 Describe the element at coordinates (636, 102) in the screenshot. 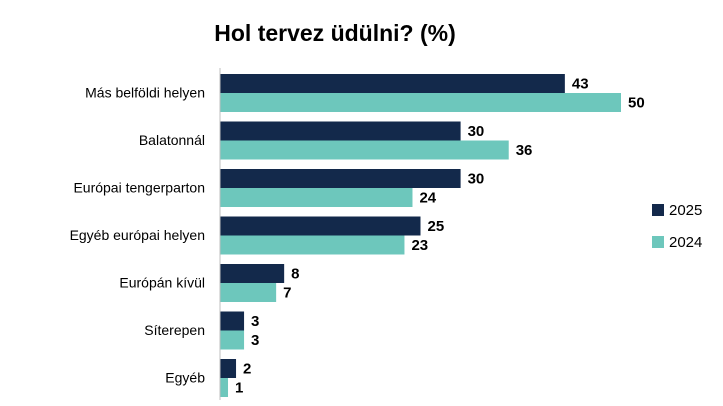

I see `data-label-2024: 50` at that location.